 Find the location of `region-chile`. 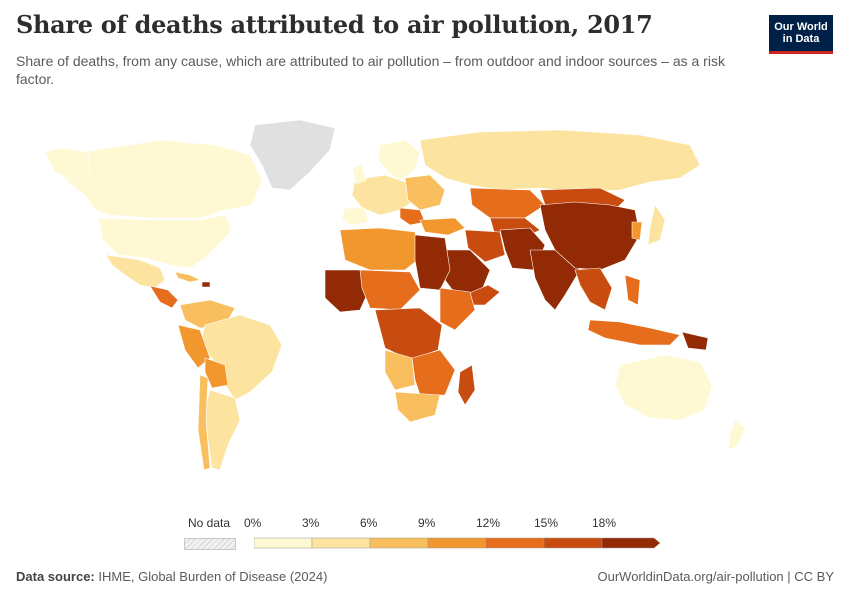

region-chile is located at coordinates (204, 422).